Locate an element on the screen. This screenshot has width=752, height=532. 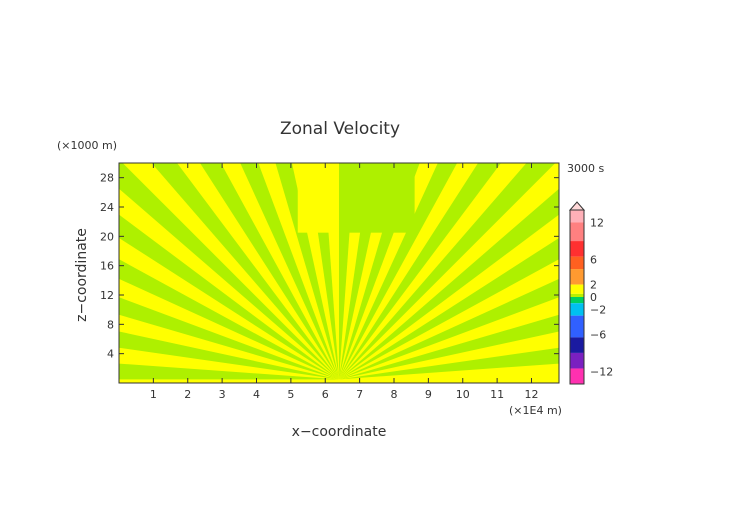
y-tick-label: 28 is located at coordinates (107, 178).